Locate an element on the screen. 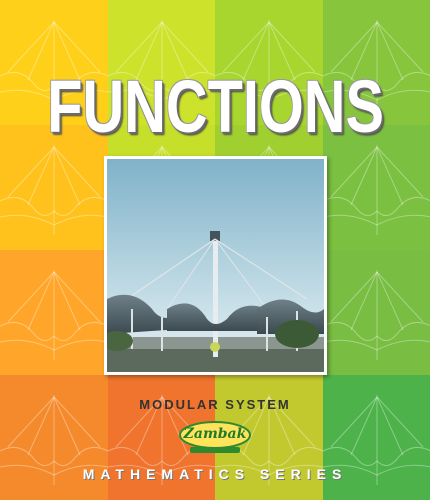 The image size is (430, 500). zambak-logo: Zambak is located at coordinates (215, 438).